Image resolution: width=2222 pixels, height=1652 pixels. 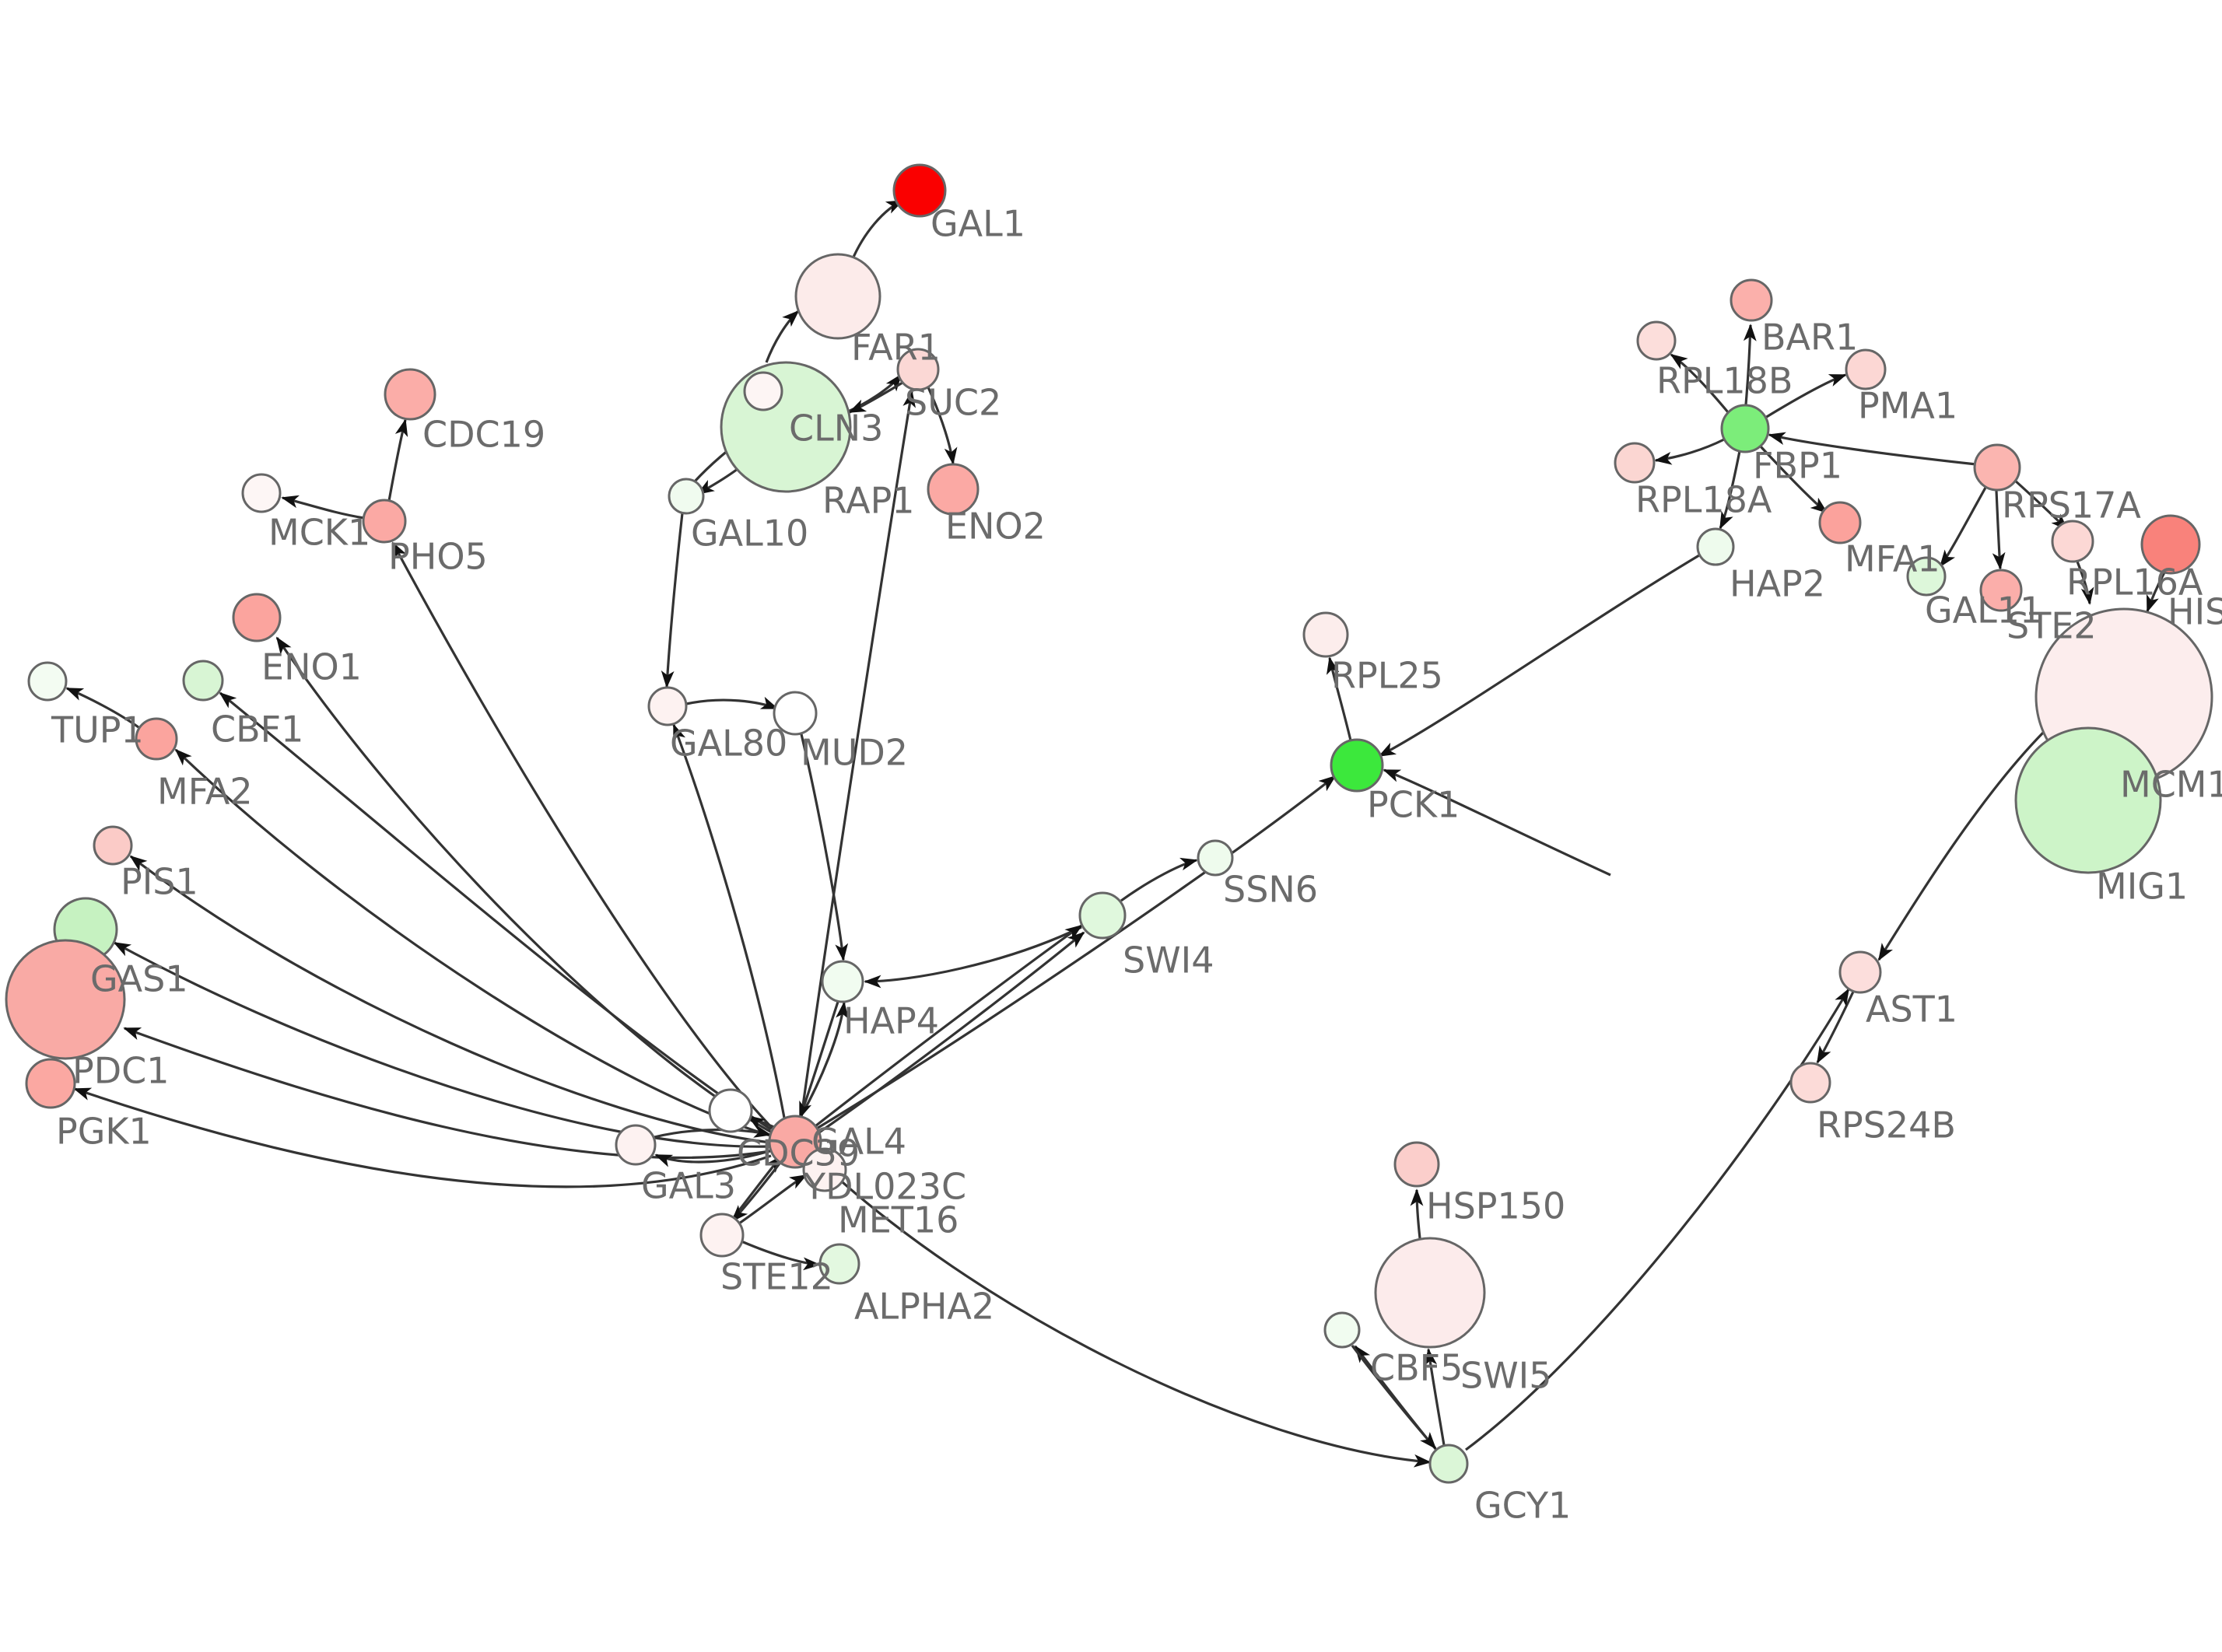 I want to click on edge-gal10-to-gal80, so click(x=672, y=601).